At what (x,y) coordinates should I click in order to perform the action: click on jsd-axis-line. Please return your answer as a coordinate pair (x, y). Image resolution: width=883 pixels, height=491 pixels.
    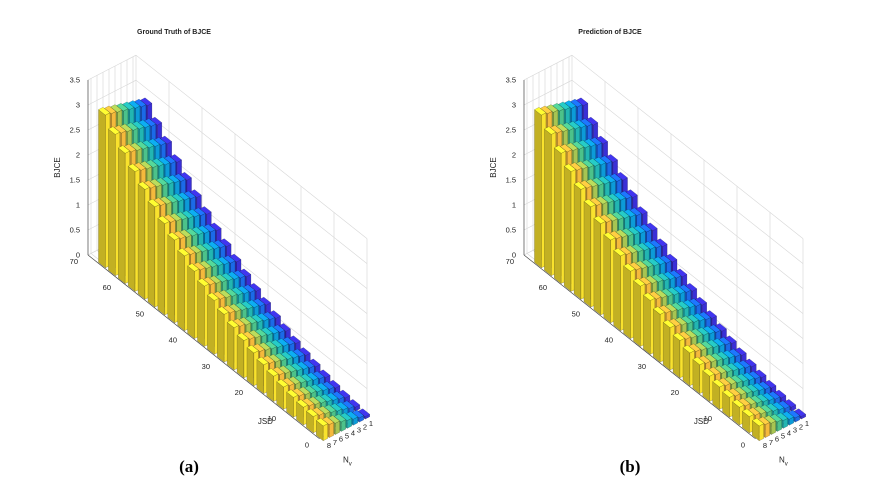
    Looking at the image, I should click on (203, 346).